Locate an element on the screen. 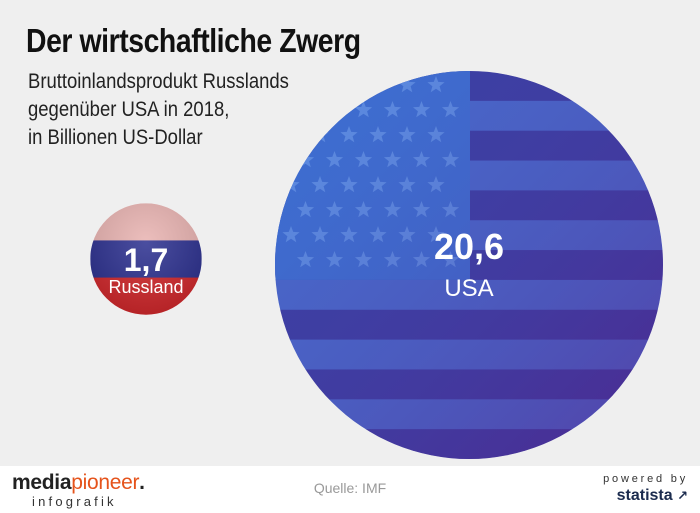  subtitle-line-3: in Billionen US-Dollar is located at coordinates (115, 137).